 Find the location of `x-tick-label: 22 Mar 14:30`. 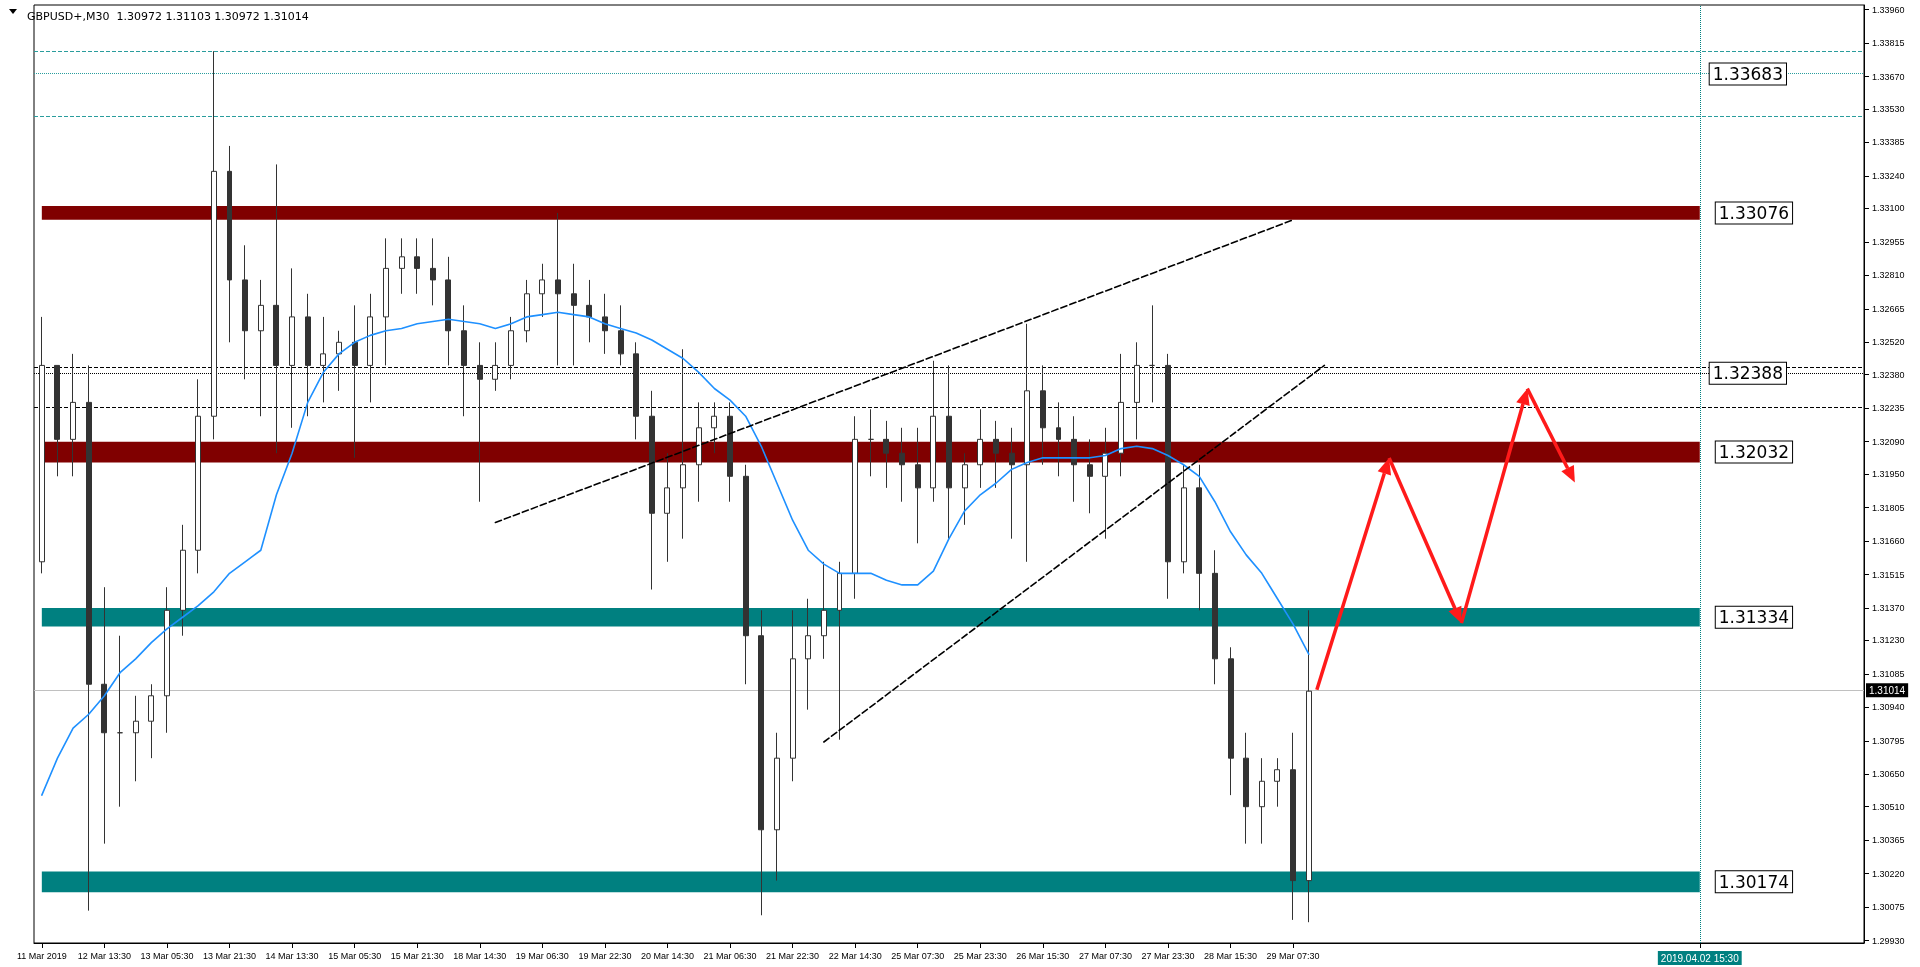

x-tick-label: 22 Mar 14:30 is located at coordinates (855, 955).